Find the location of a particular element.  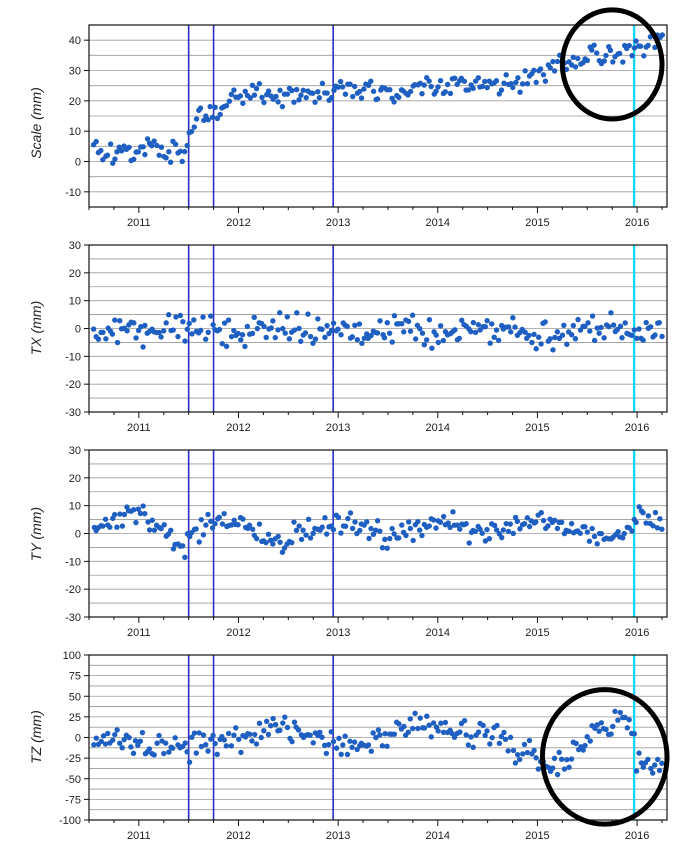

x-tick-label: 2013 is located at coordinates (338, 836).